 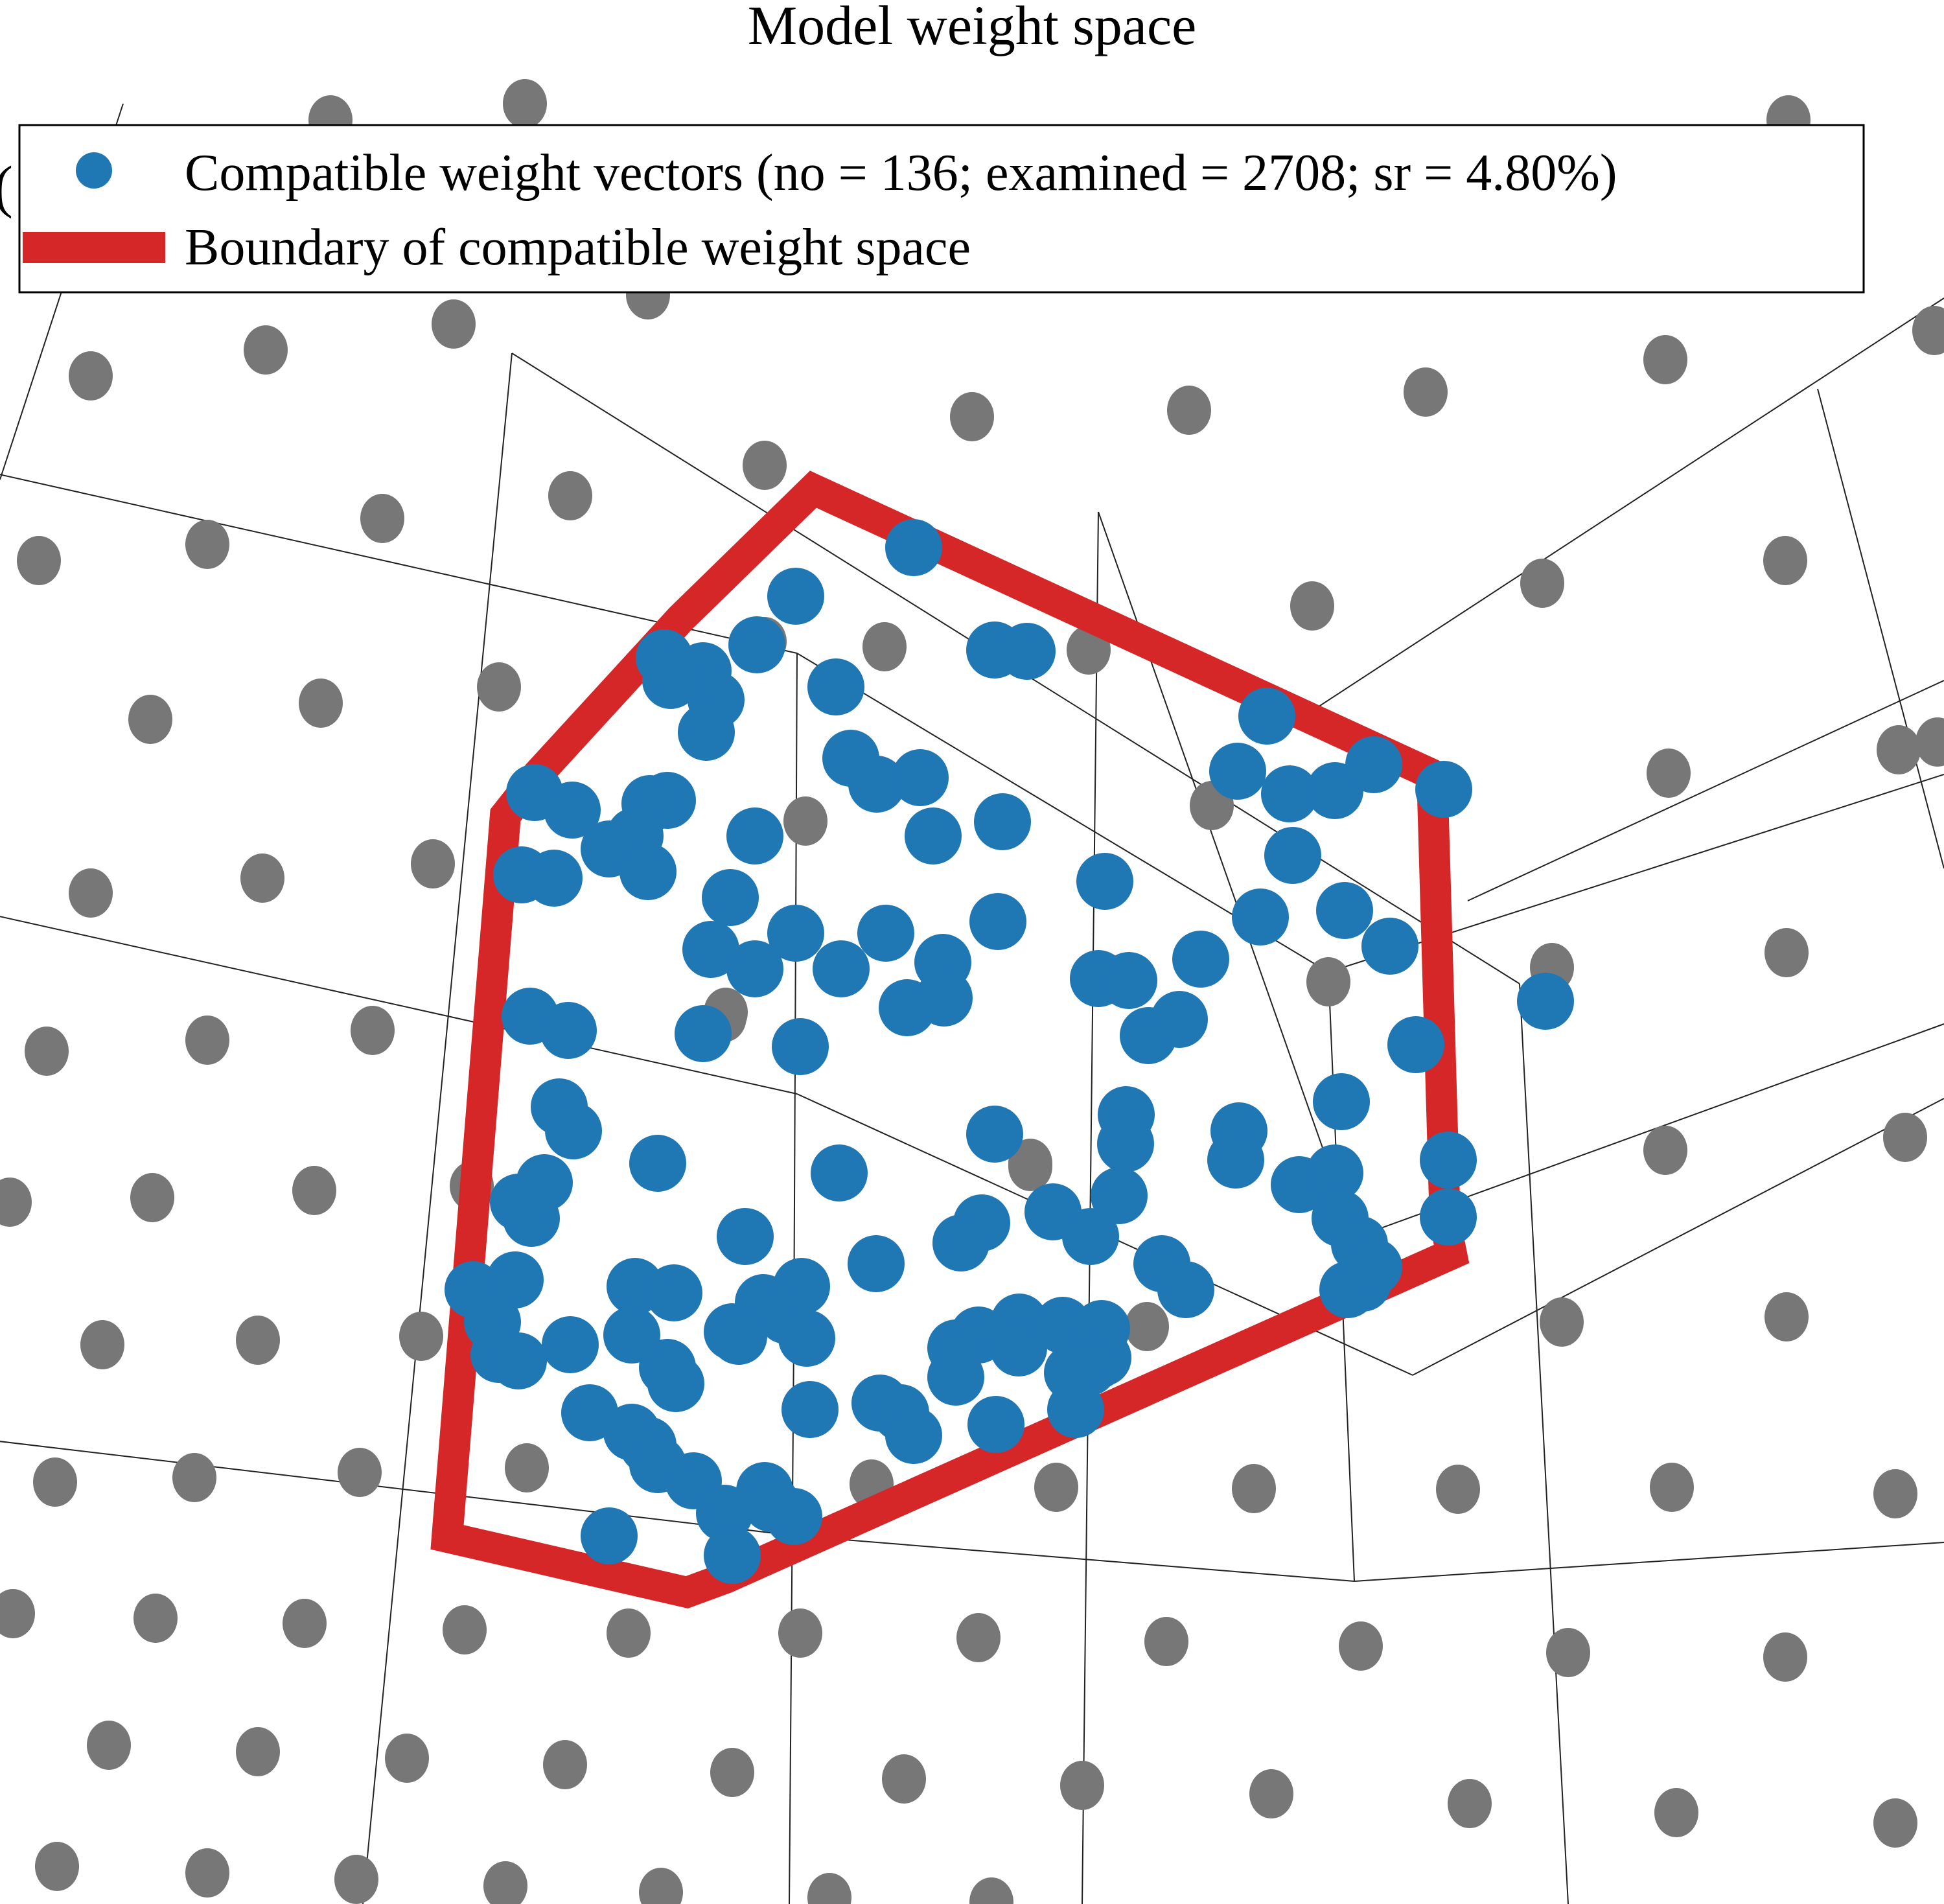 I want to click on legend-marker-boundary, so click(x=94, y=247).